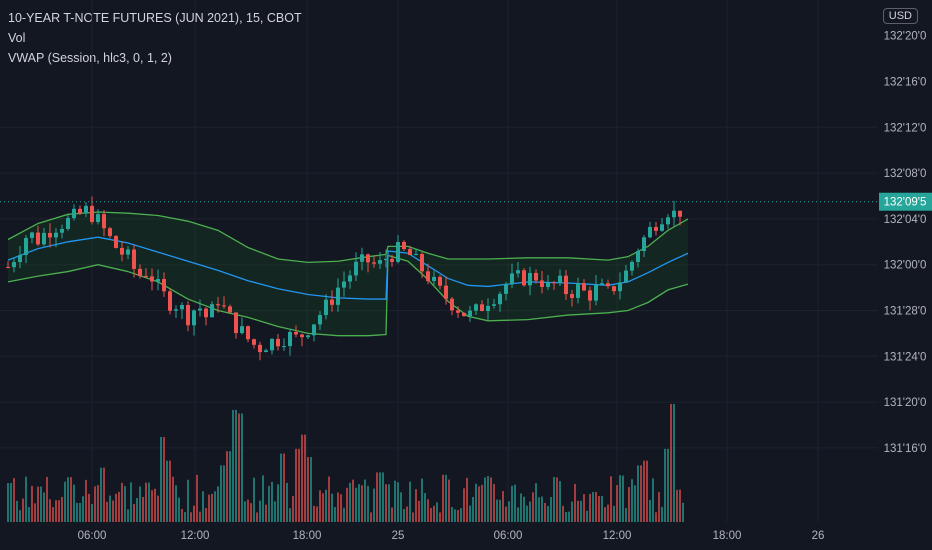 The height and width of the screenshot is (550, 932). Describe the element at coordinates (905, 83) in the screenshot. I see `price-tick-label: 132'16'0` at that location.